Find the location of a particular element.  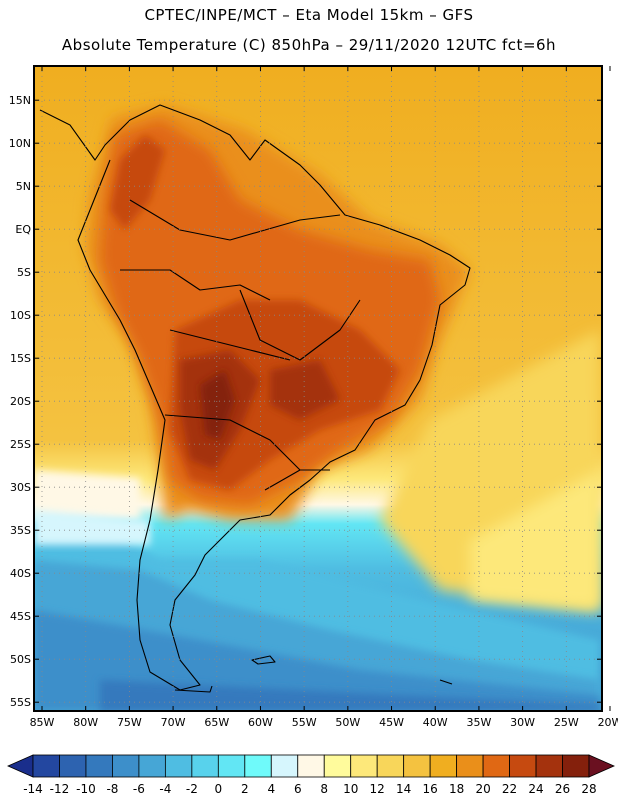

lon-tick-label: 85W is located at coordinates (42, 722).